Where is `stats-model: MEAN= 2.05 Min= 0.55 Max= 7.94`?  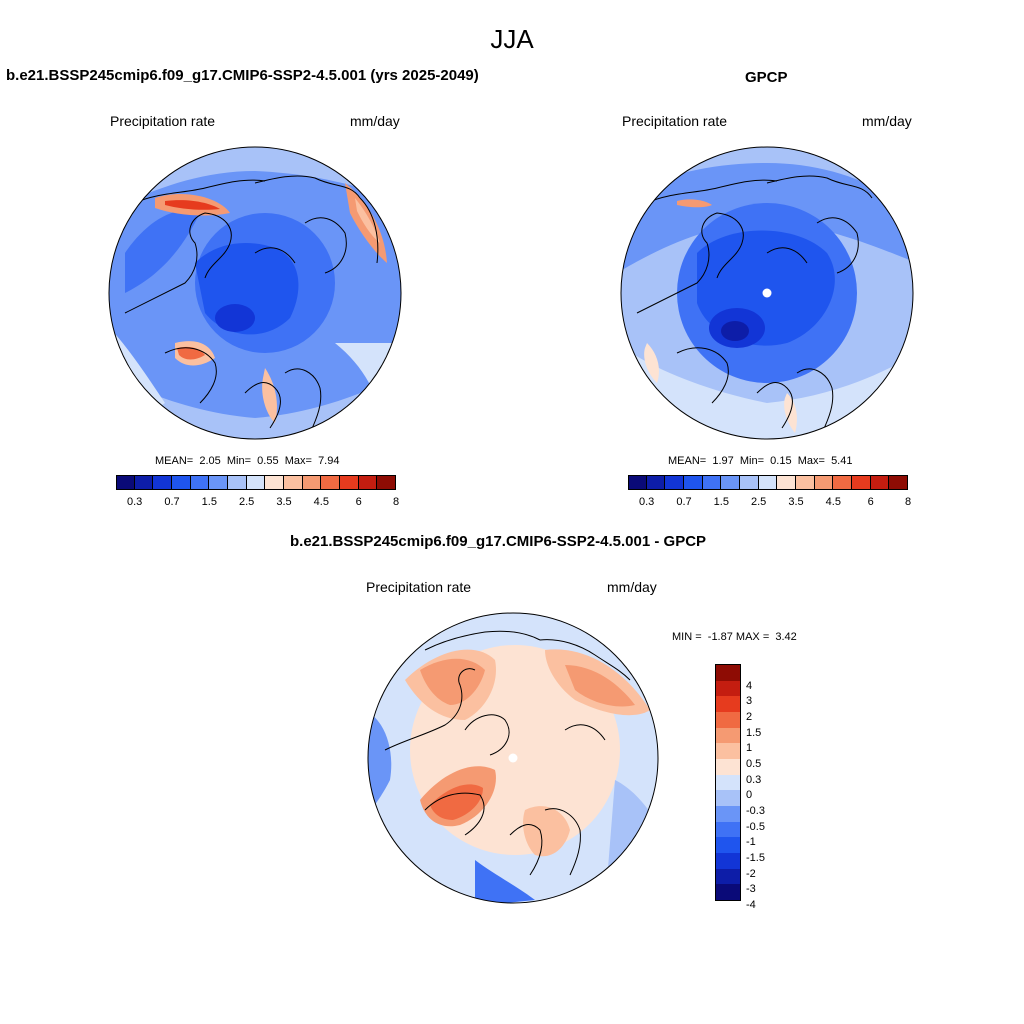
stats-model: MEAN= 2.05 Min= 0.55 Max= 7.94 is located at coordinates (247, 461).